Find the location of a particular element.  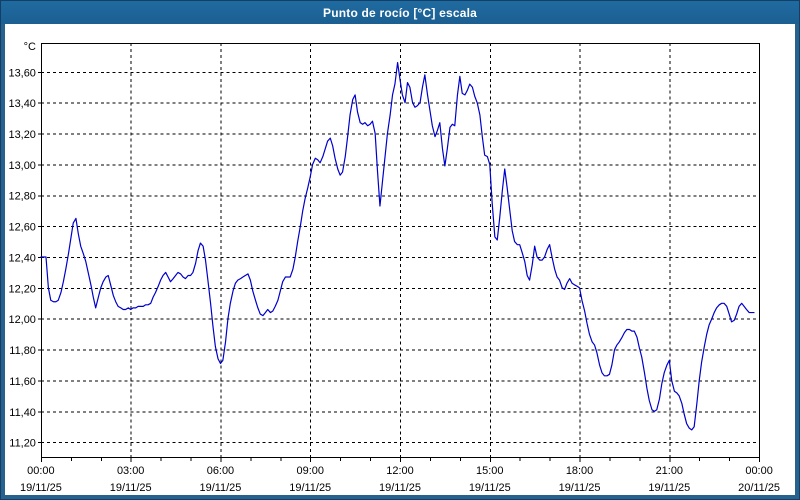

x-tick-time-label: 12:00 is located at coordinates (399, 471).